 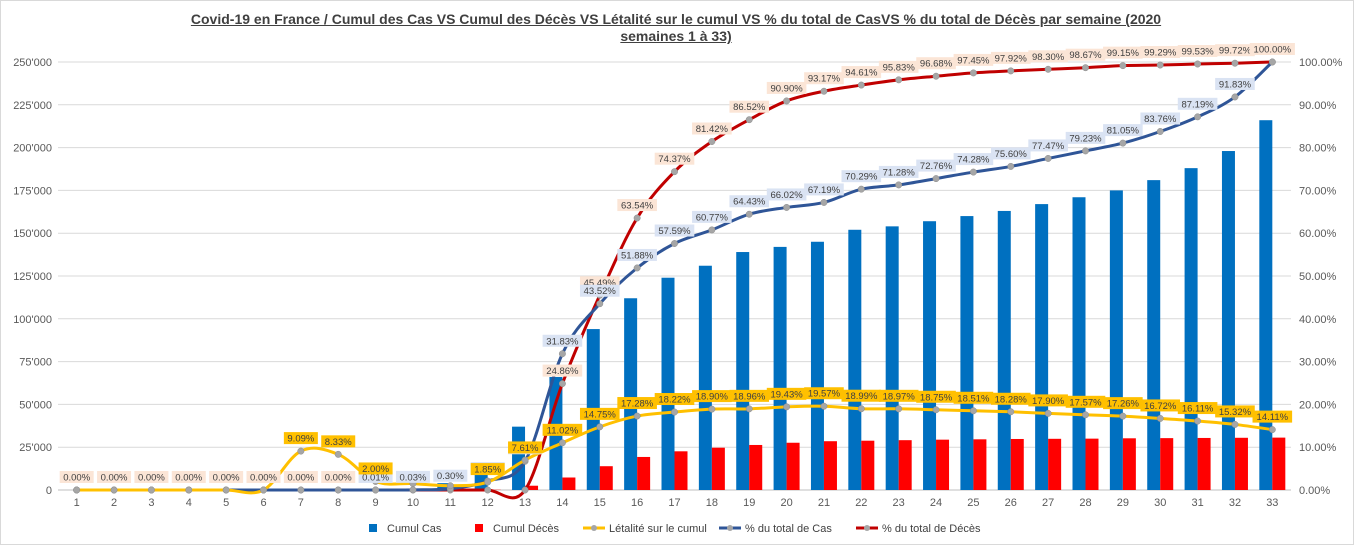 I want to click on left-axis-tick-label: 225'000, so click(x=32, y=106).